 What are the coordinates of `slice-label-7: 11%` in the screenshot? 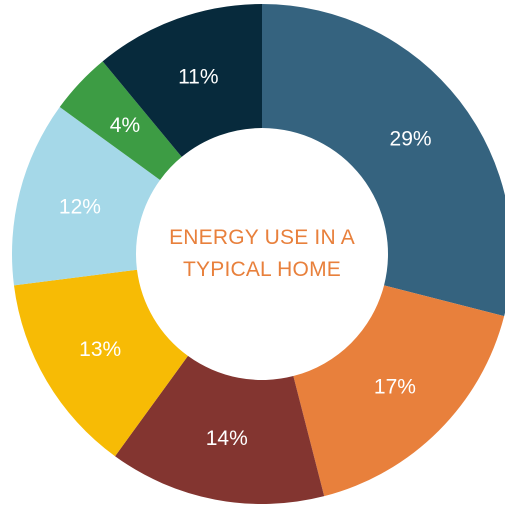 It's located at (198, 77).